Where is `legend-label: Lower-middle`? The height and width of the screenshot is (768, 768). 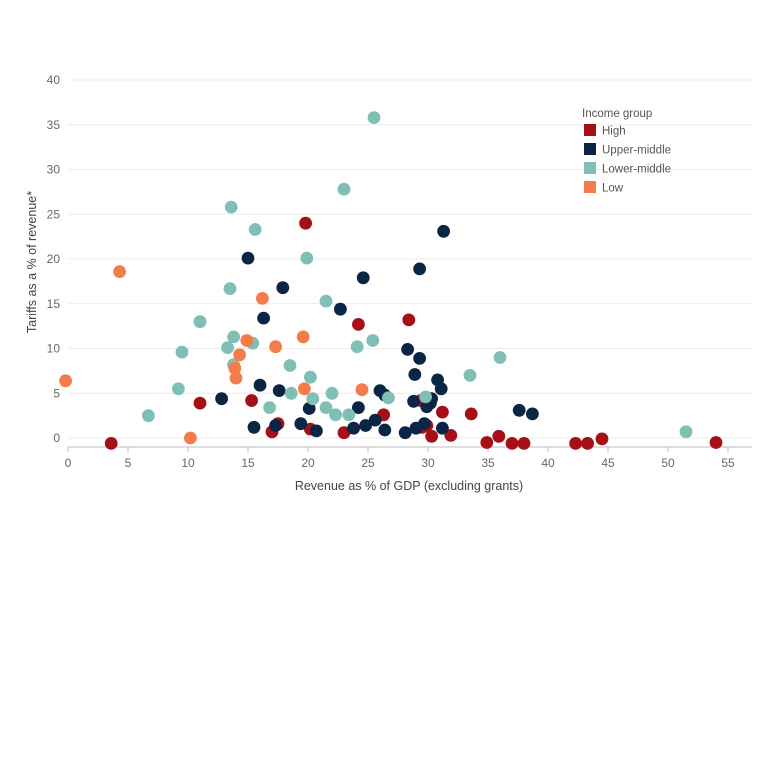 legend-label: Lower-middle is located at coordinates (636, 170).